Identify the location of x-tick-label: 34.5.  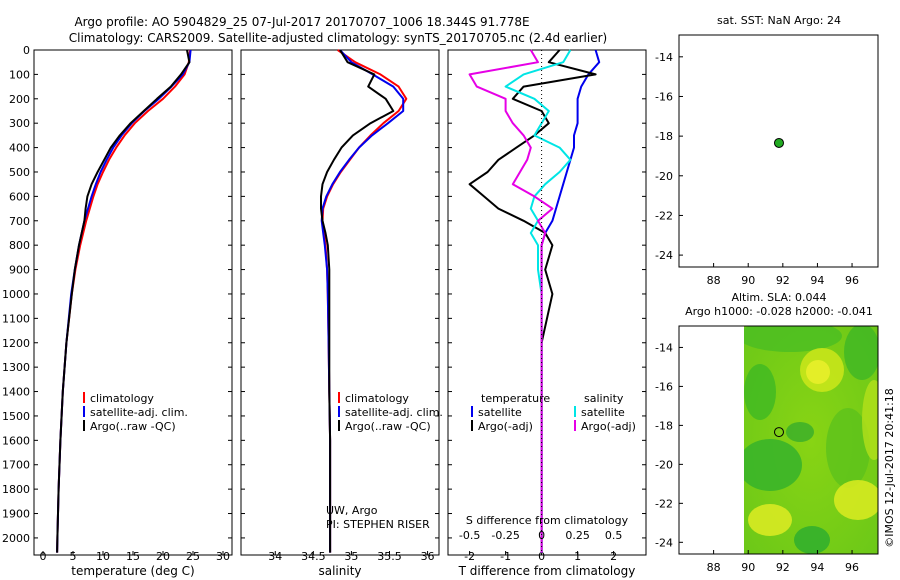
(313, 556).